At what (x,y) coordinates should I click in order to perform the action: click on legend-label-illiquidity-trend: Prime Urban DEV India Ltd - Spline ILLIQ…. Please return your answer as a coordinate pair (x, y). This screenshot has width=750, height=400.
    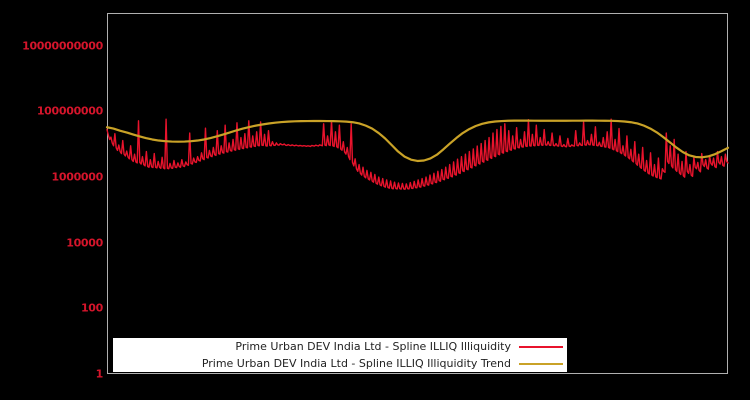
    Looking at the image, I should click on (356, 363).